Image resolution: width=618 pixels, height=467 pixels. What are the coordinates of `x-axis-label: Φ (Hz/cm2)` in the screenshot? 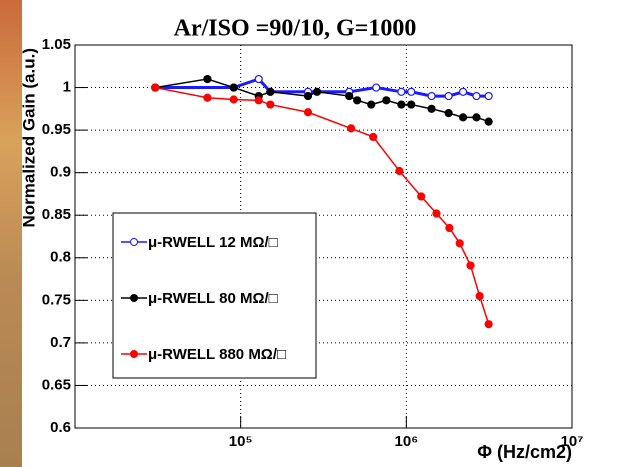 It's located at (524, 452).